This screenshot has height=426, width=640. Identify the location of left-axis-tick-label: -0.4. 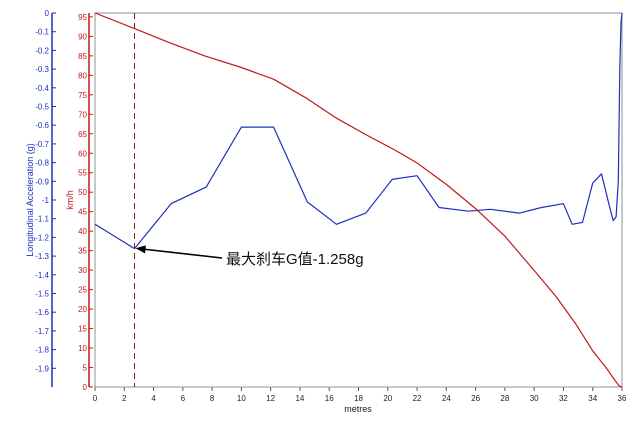
(42, 88).